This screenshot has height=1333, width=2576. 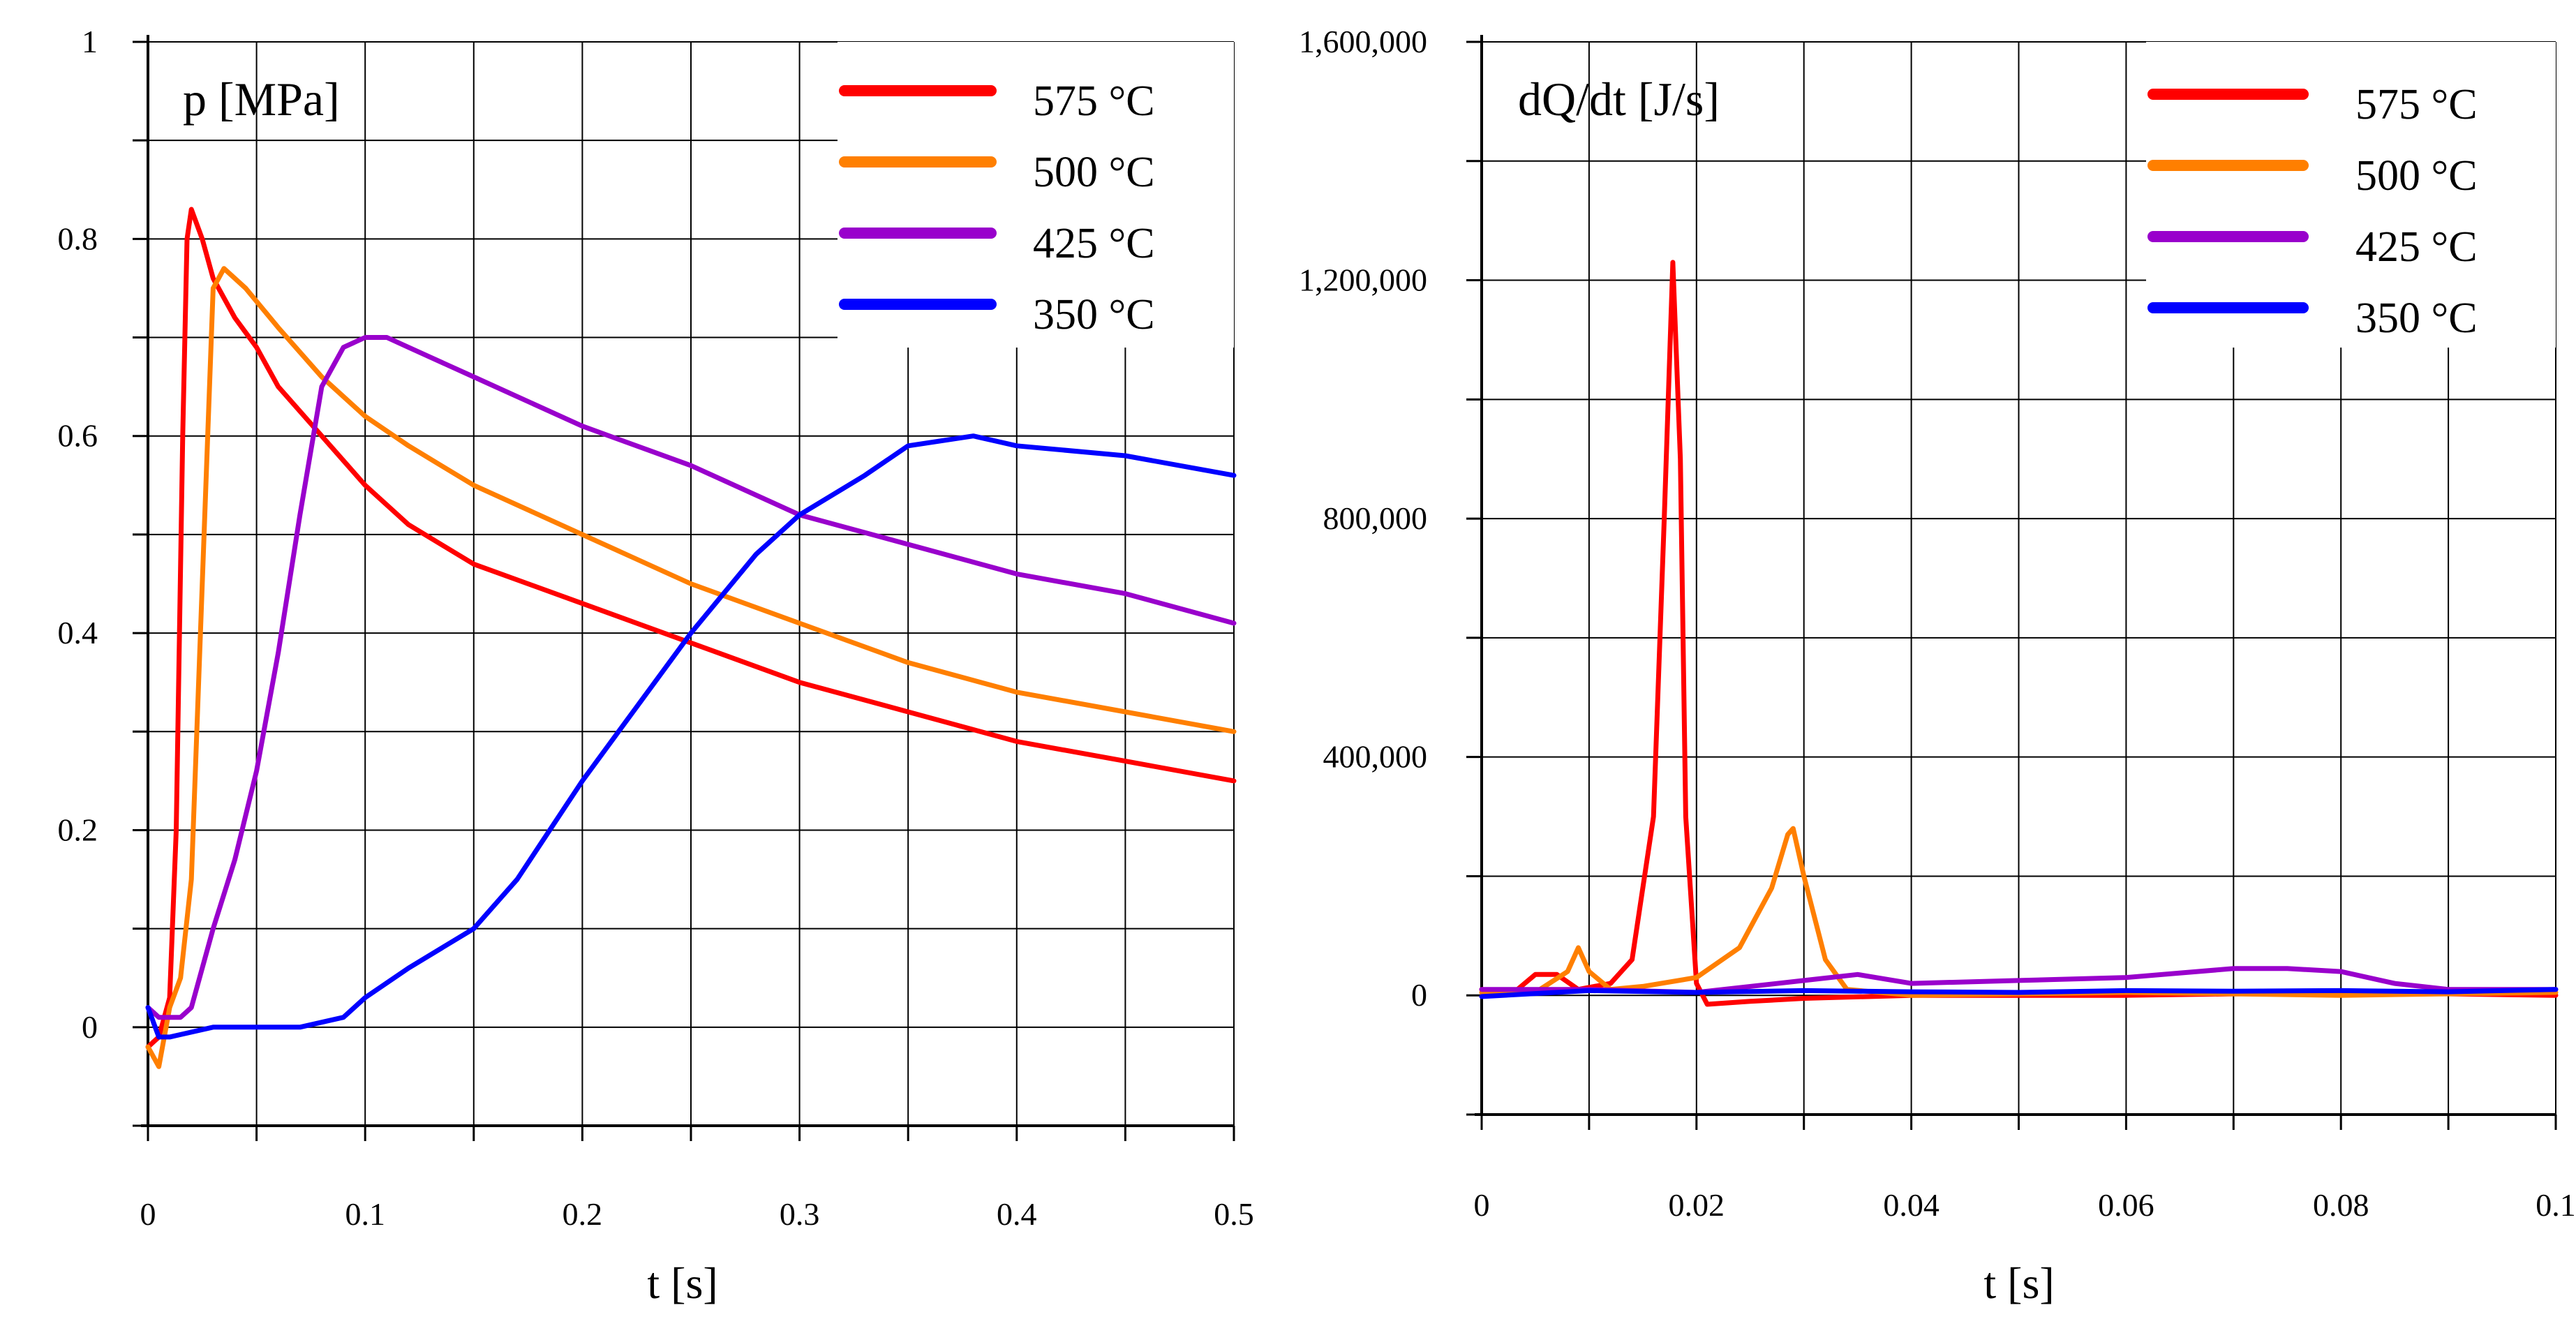 I want to click on pressure-chart-title: p [MPa], so click(x=262, y=99).